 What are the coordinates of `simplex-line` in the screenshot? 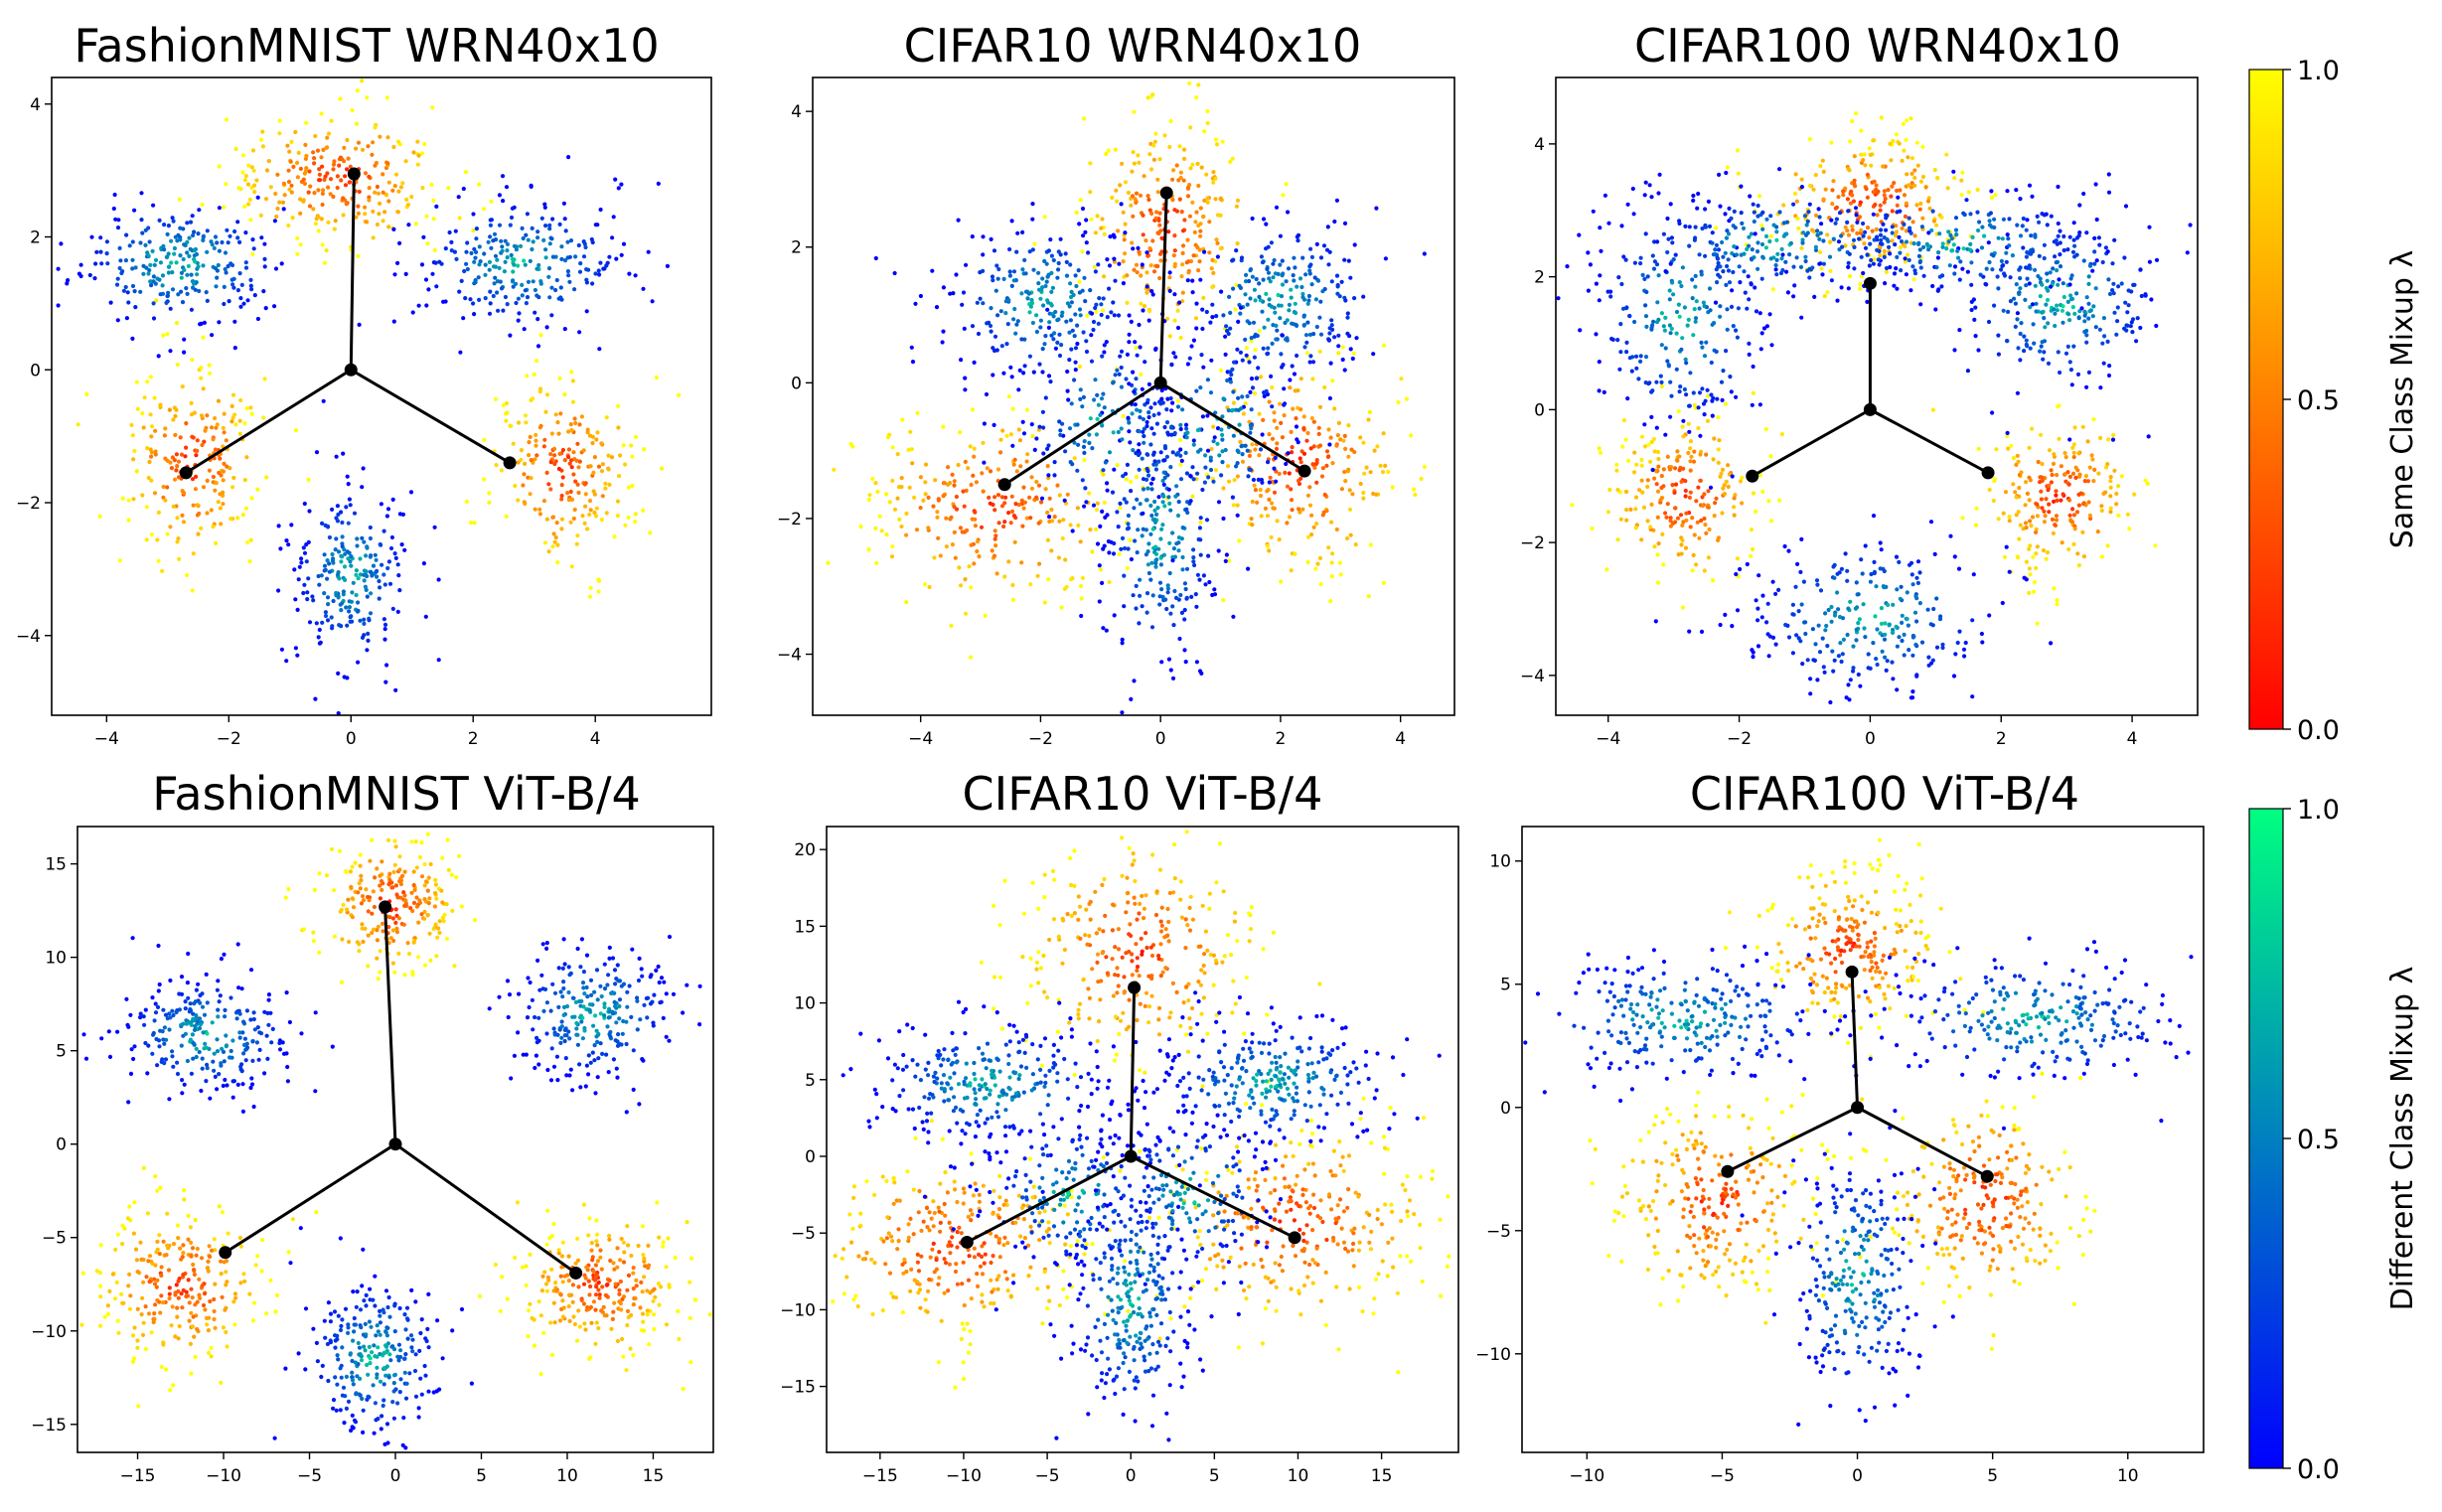 It's located at (1232, 427).